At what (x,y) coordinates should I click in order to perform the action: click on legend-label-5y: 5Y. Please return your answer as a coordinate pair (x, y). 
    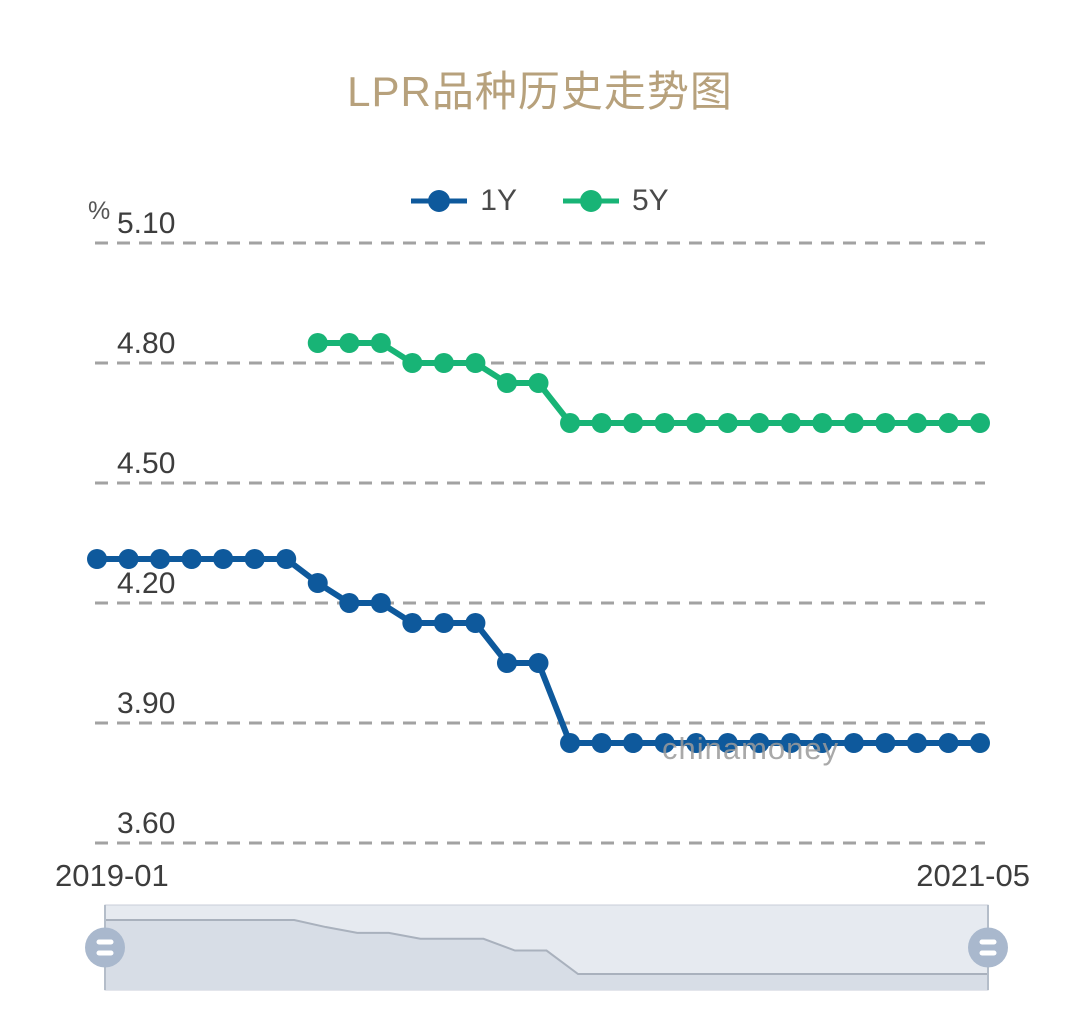
    Looking at the image, I should click on (650, 200).